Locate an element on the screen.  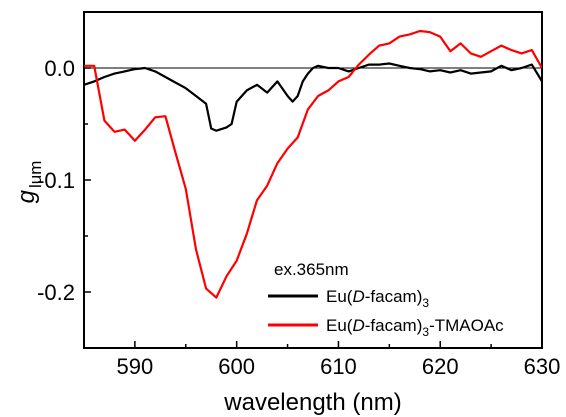
legend-label-red-part5: -TMAOAc is located at coordinates (466, 325).